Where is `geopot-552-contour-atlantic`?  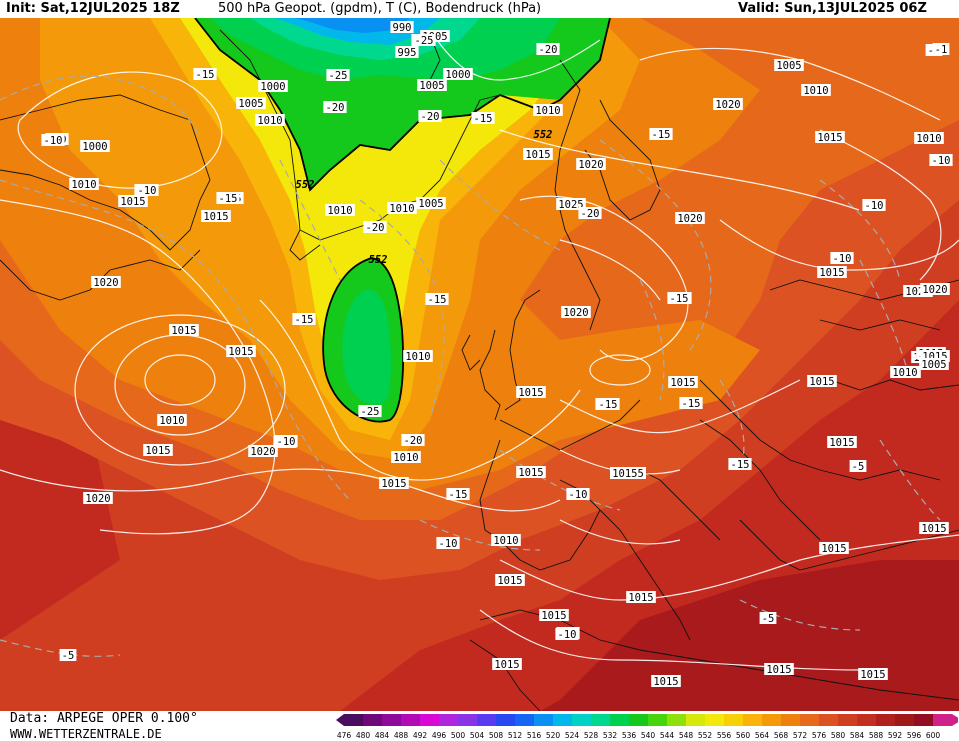
geopot-552-contour-atlantic is located at coordinates (363, 340).